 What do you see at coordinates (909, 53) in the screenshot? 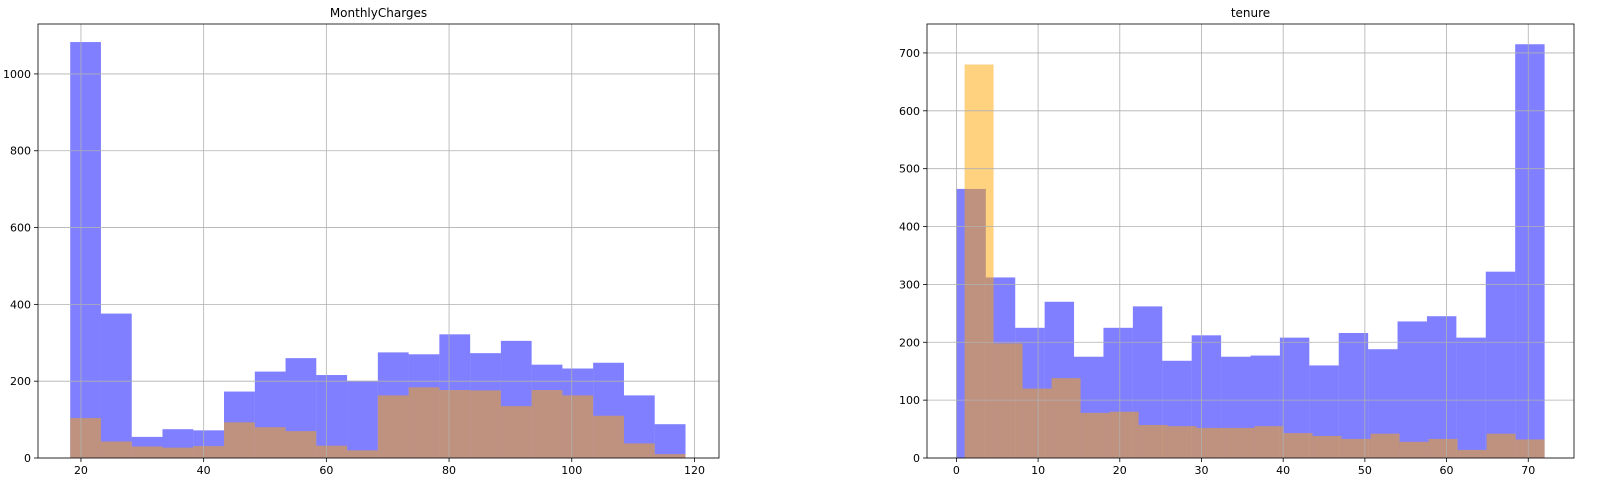
I see `y-tick-label: 700` at bounding box center [909, 53].